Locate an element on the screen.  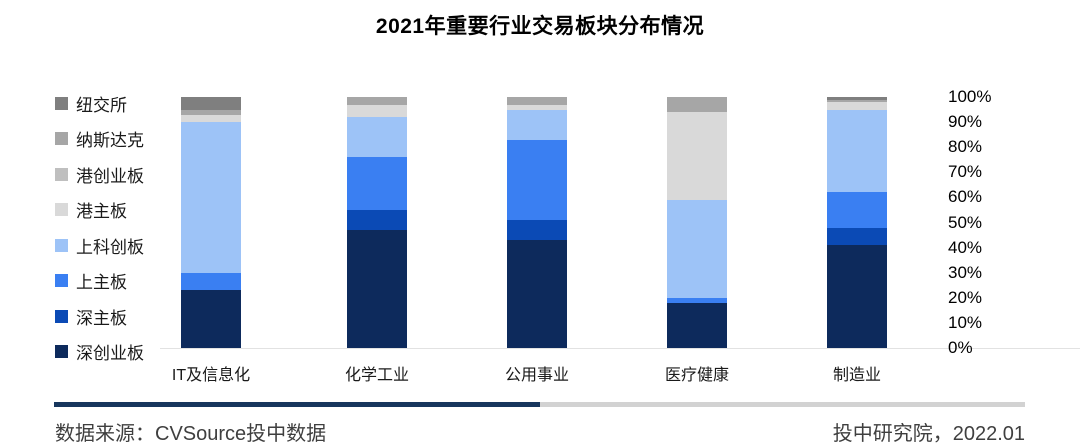
legend-label: 上科创板 is located at coordinates (110, 247).